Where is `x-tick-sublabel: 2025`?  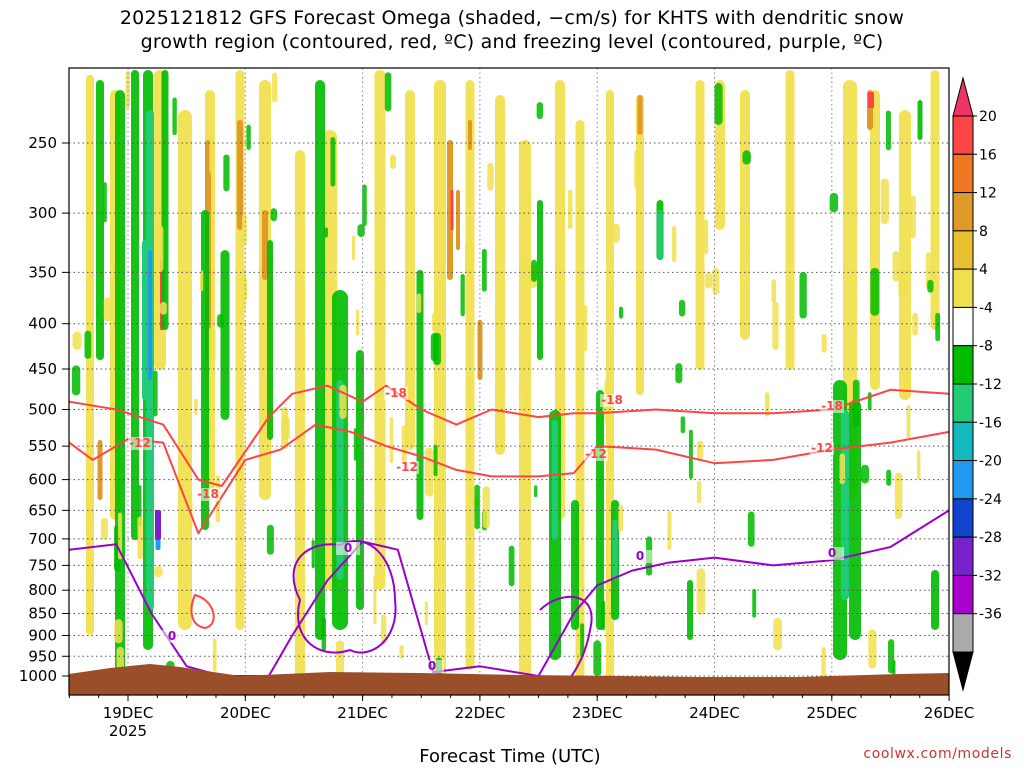
x-tick-sublabel: 2025 is located at coordinates (128, 731).